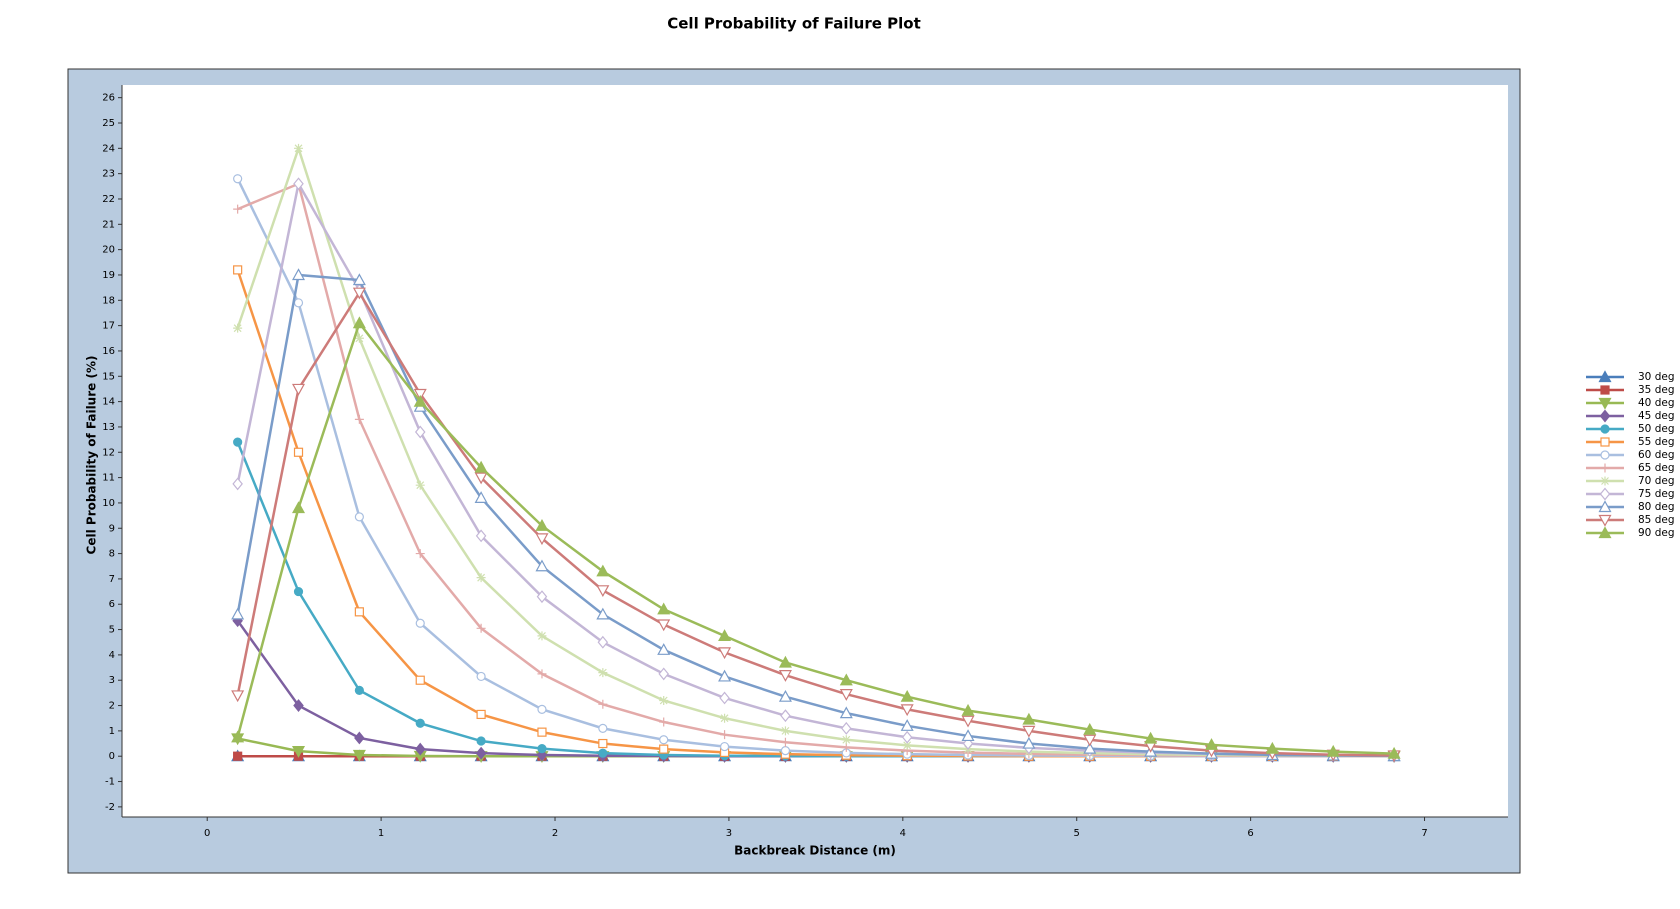  I want to click on x-tick-label: 3, so click(729, 833).